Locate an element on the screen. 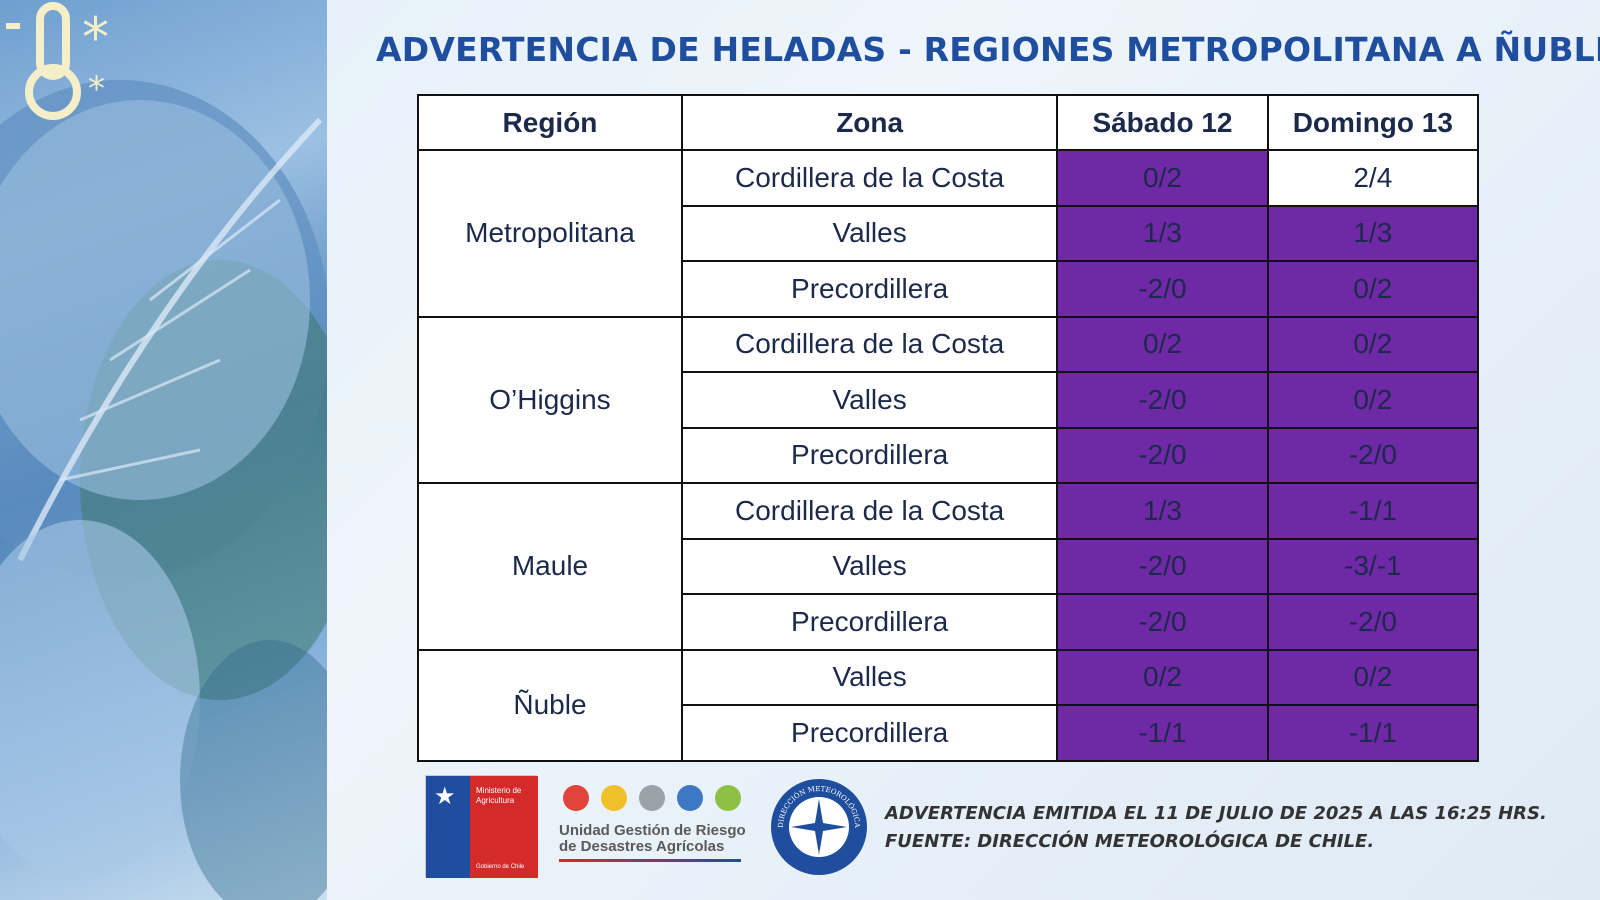  domingo-value-cell: -3/-1 is located at coordinates (1373, 566).